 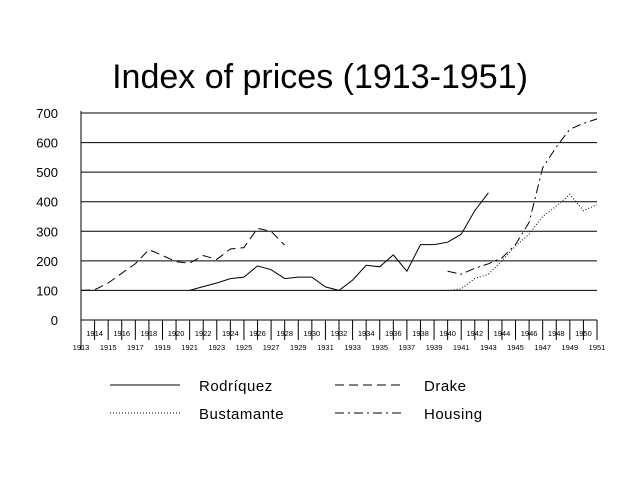 What do you see at coordinates (47, 172) in the screenshot?
I see `y-tick-label: 500` at bounding box center [47, 172].